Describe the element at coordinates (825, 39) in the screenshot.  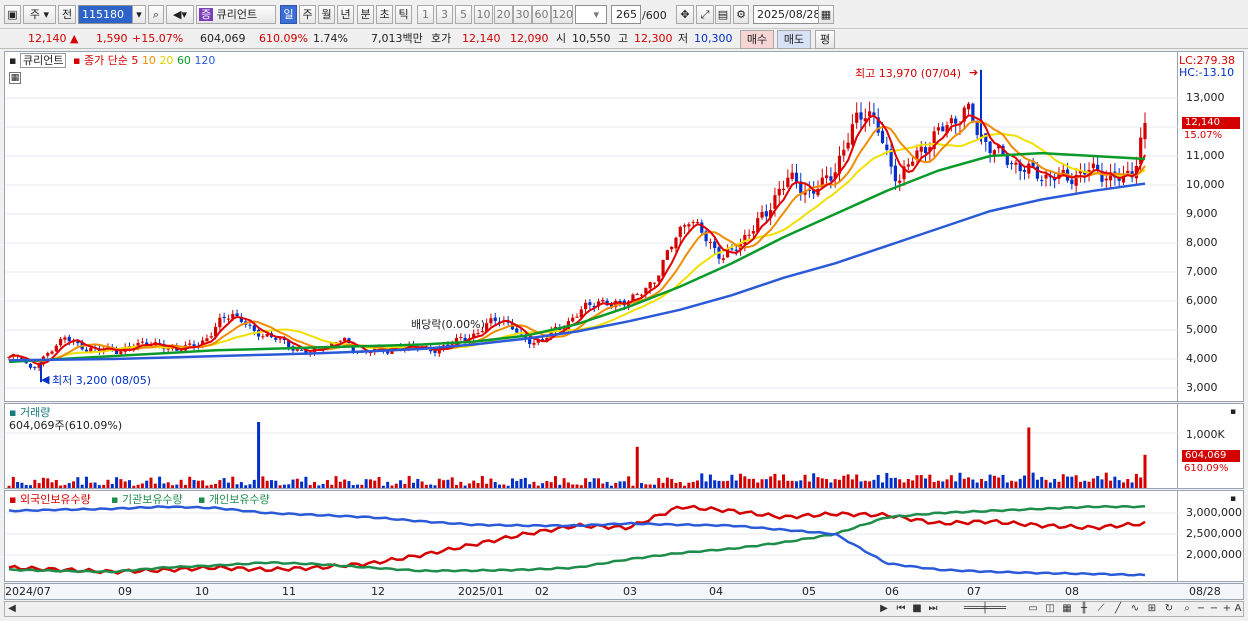
I see `average-button: 평` at that location.